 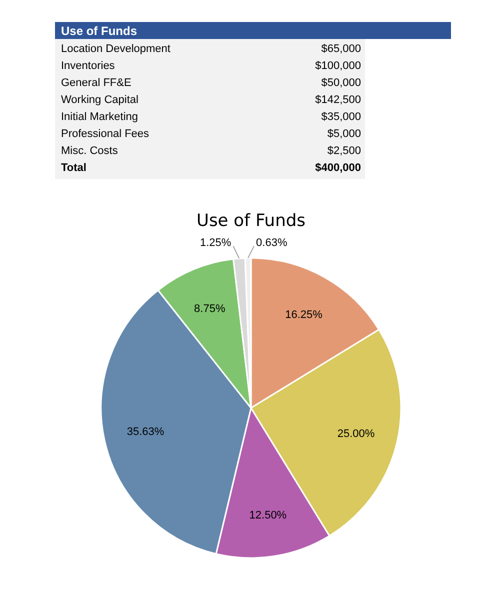 I want to click on text: $100,000, so click(x=338, y=66).